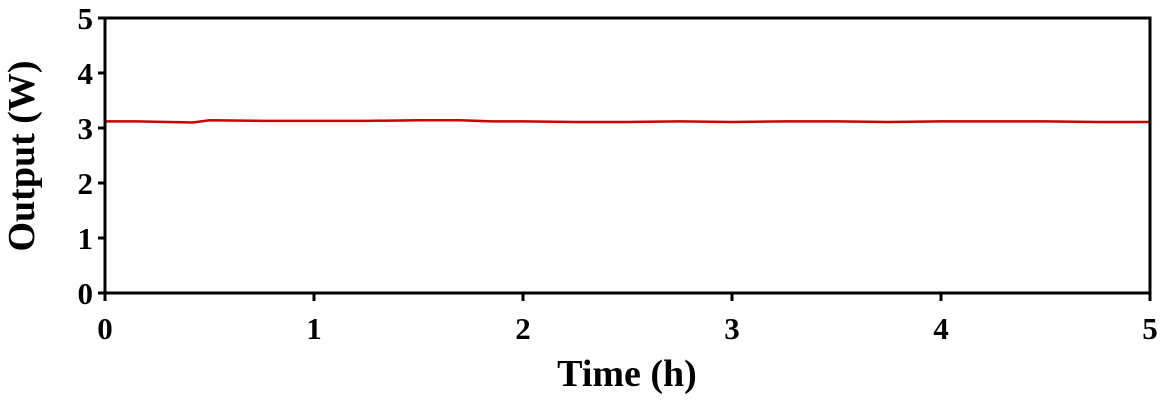 The image size is (1164, 406). Describe the element at coordinates (627, 374) in the screenshot. I see `x-axis-title: Time (h)` at that location.